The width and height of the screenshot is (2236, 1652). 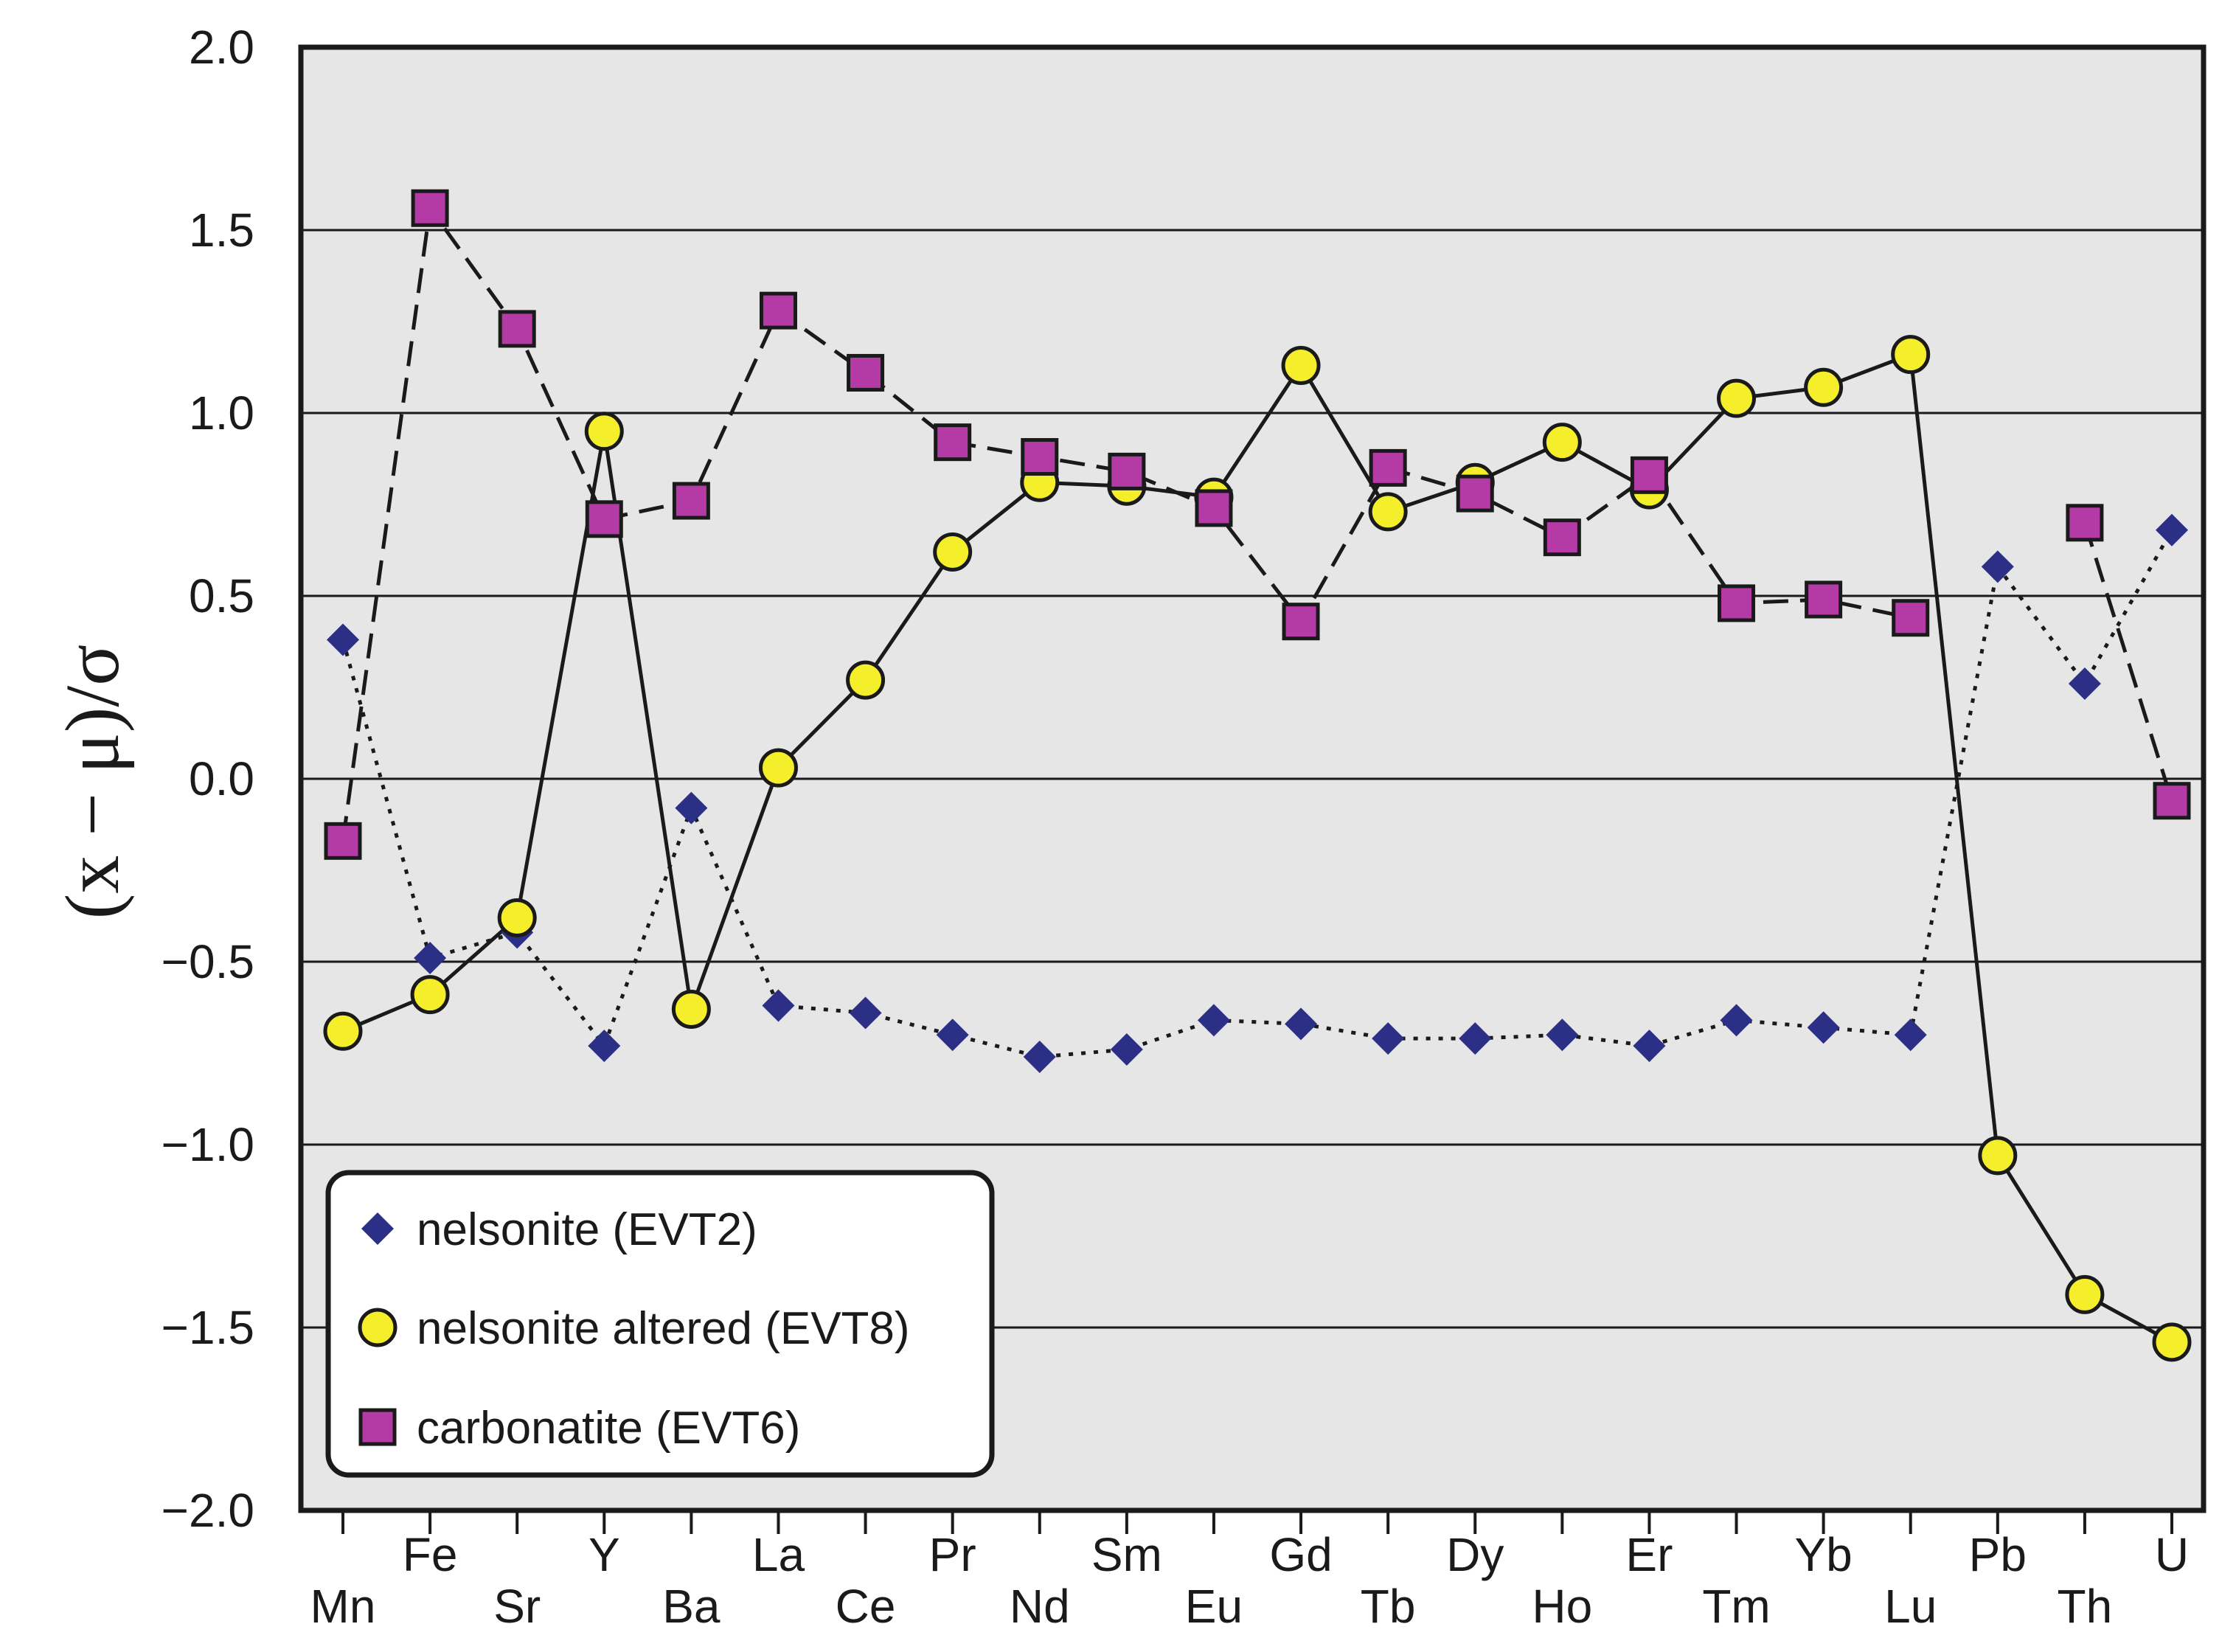 What do you see at coordinates (866, 1606) in the screenshot?
I see `x-tick-label: Ce` at bounding box center [866, 1606].